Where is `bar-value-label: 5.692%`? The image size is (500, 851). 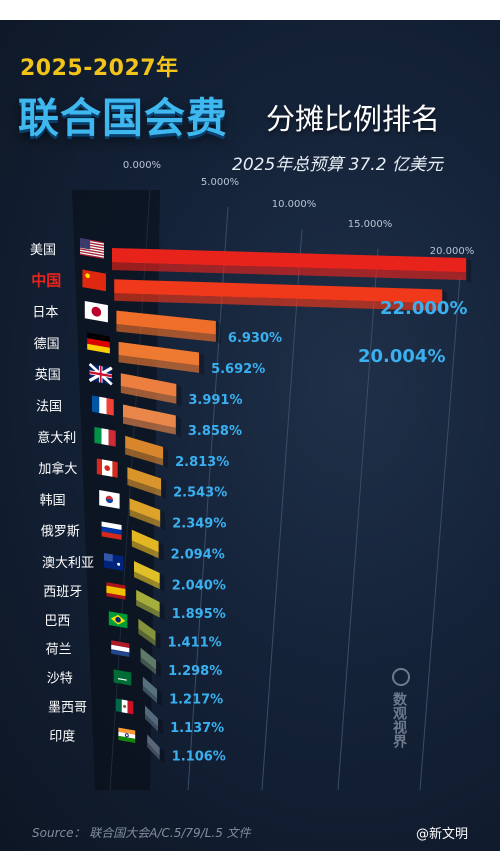 bar-value-label: 5.692% is located at coordinates (238, 369).